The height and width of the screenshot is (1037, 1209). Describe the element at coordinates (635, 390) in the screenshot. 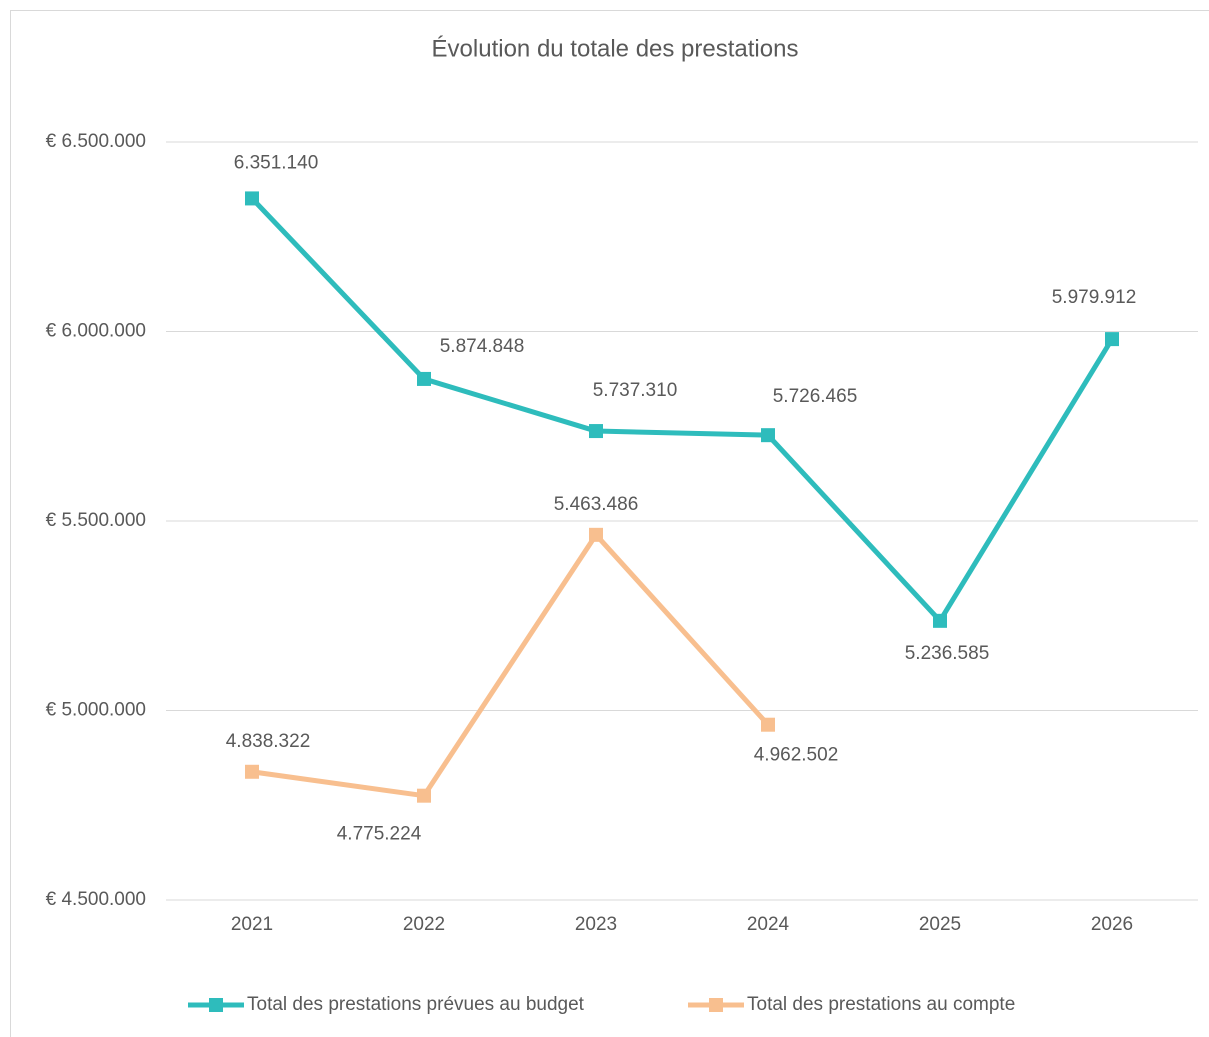

I see `data-label: 5.737.310` at that location.